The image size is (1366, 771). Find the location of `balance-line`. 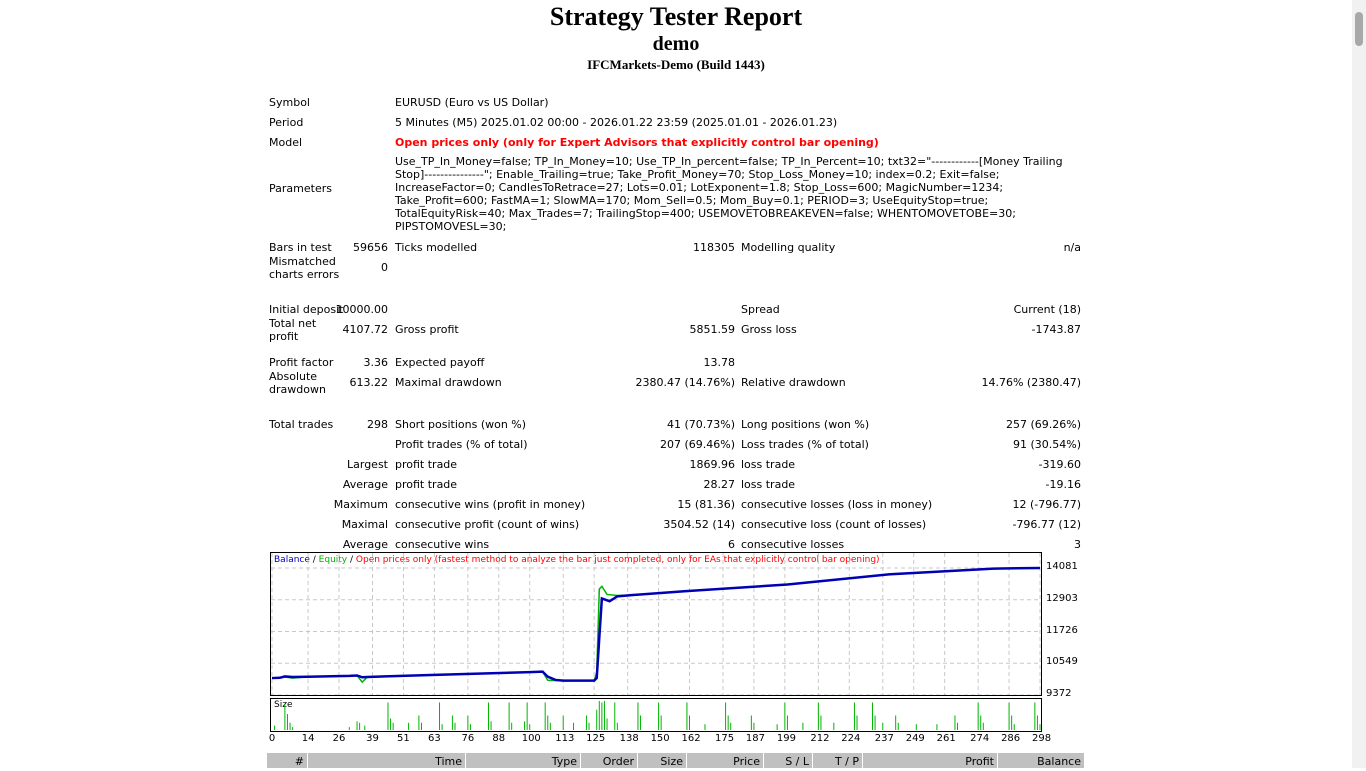

balance-line is located at coordinates (656, 624).